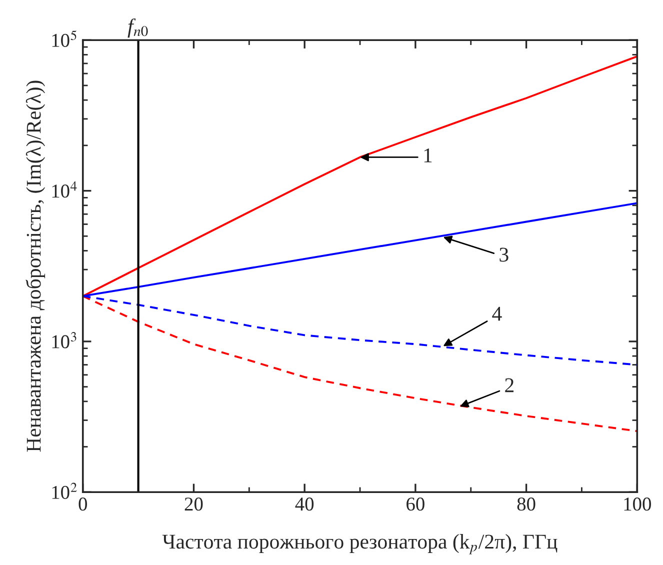 The image size is (663, 565). Describe the element at coordinates (36, 266) in the screenshot. I see `y-axis-title: Ненавантажена добротність, (Im(λ)/Re(λ))` at that location.